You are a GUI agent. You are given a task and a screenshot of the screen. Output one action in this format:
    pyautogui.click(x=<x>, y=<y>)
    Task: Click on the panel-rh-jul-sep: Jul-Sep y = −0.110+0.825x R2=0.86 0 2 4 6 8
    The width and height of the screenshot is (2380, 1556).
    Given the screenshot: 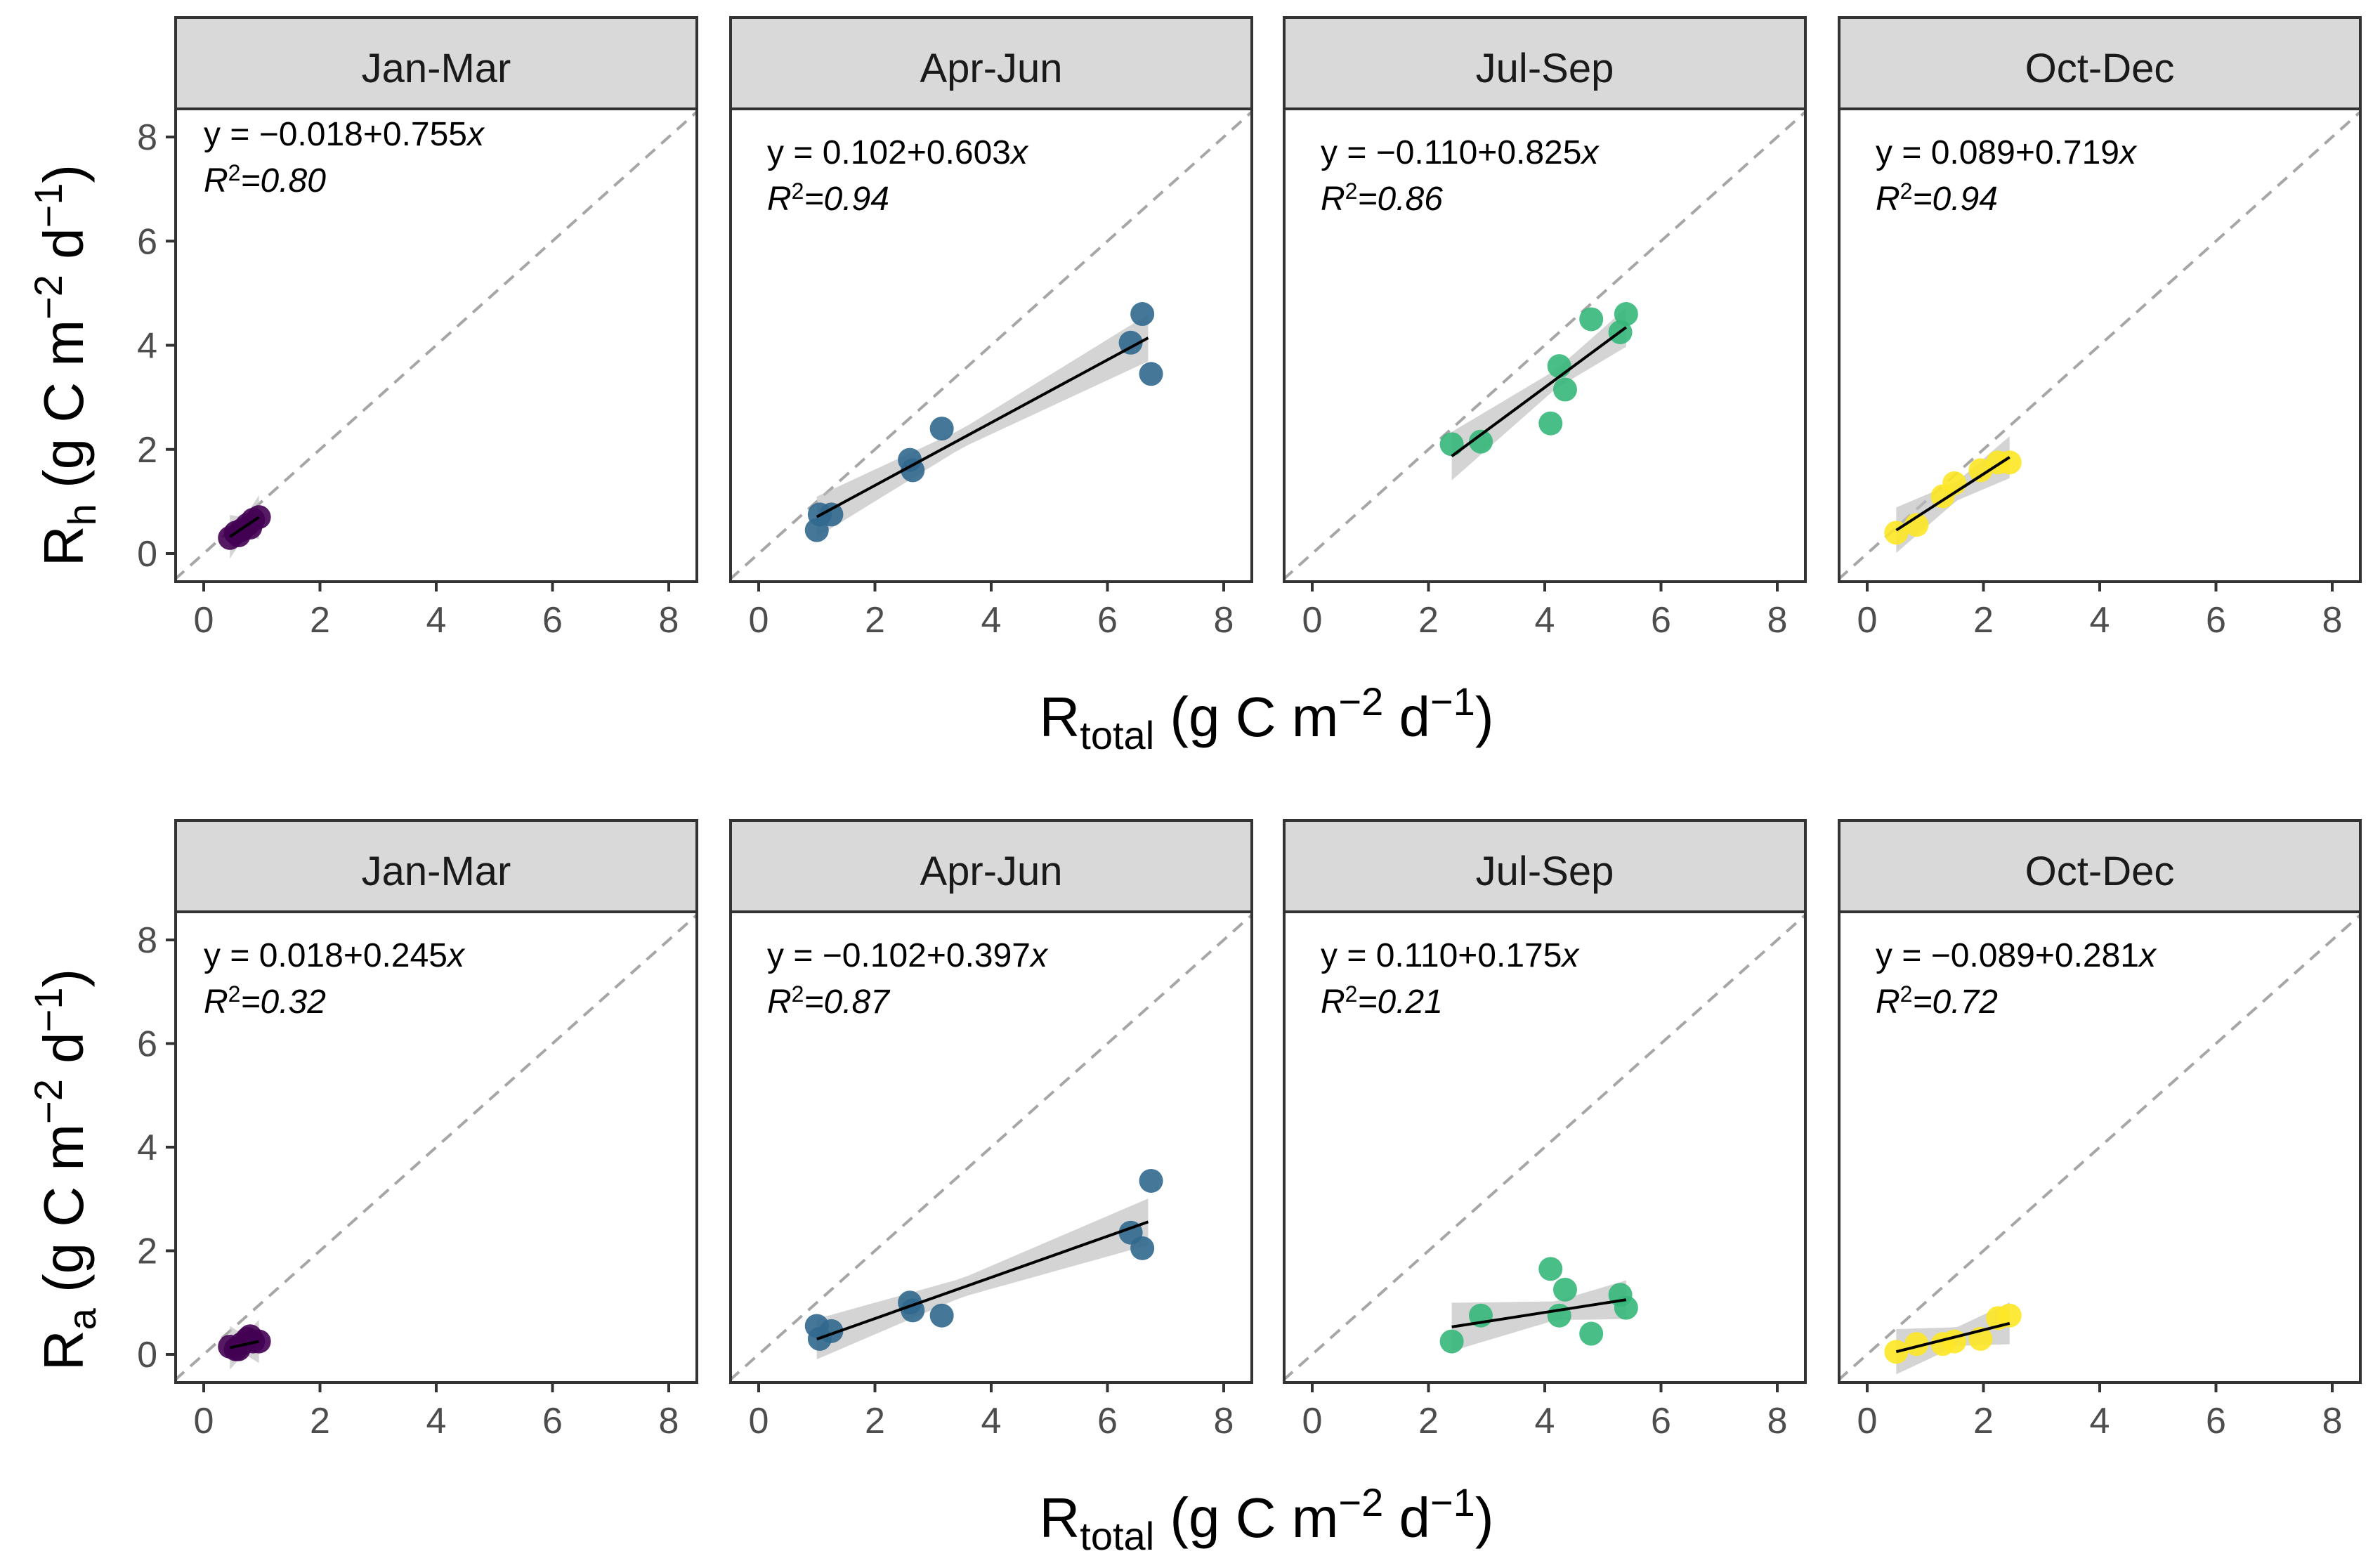 What is the action you would take?
    pyautogui.click(x=1545, y=328)
    